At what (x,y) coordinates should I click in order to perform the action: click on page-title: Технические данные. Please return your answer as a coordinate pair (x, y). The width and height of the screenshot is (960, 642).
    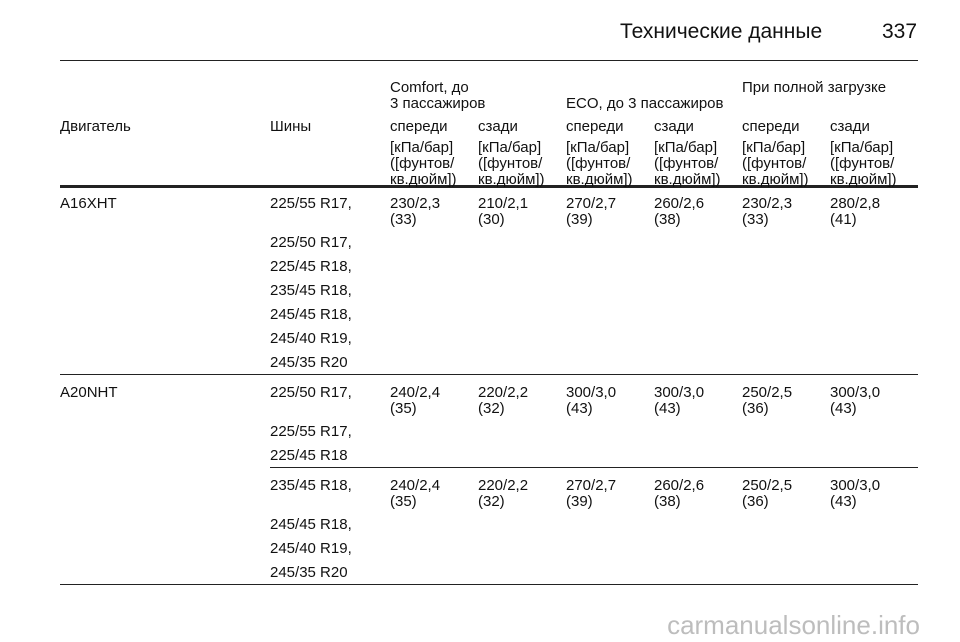
    Looking at the image, I should click on (721, 31).